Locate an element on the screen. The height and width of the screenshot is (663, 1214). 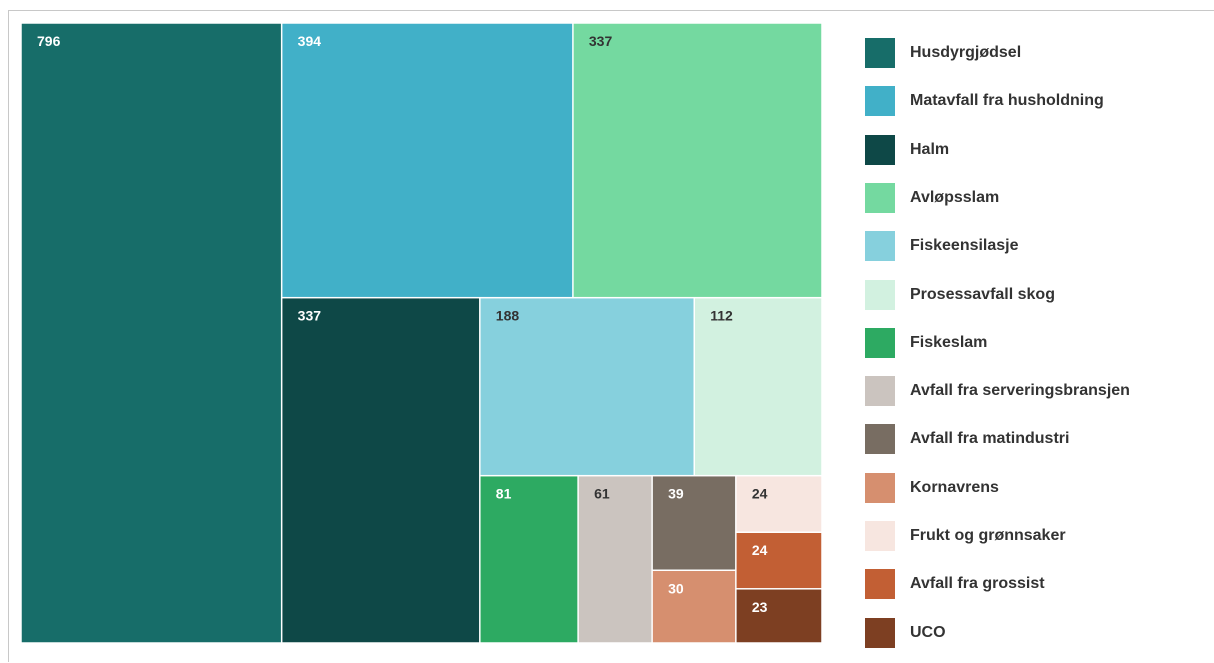
tile-avfall-fra-grossist: 24 is located at coordinates (779, 560).